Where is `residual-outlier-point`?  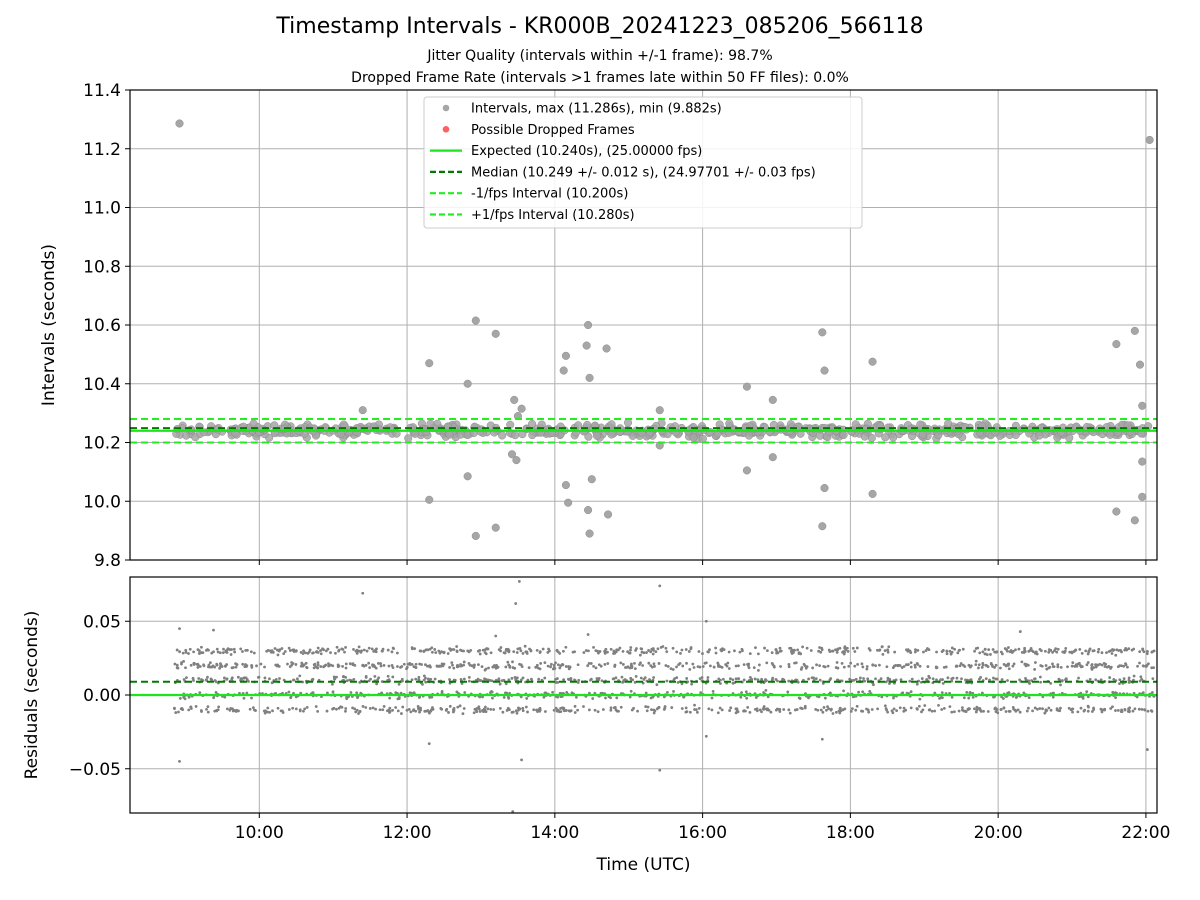 residual-outlier-point is located at coordinates (363, 593).